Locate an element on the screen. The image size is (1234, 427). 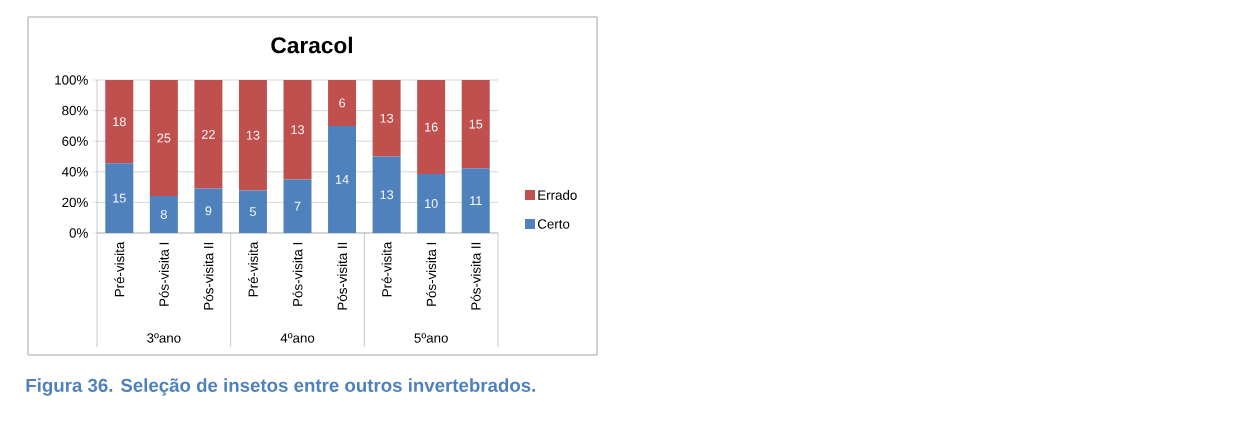
annotation: 16 is located at coordinates (431, 127).